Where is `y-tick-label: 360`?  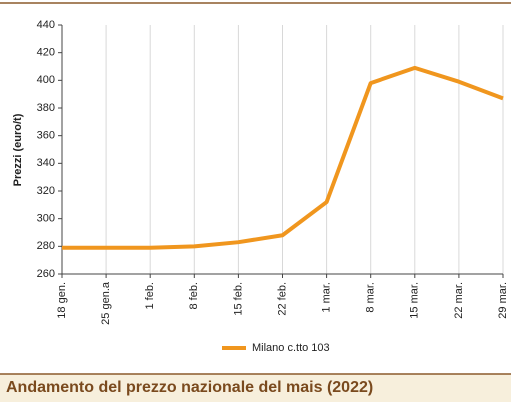
y-tick-label: 360 is located at coordinates (46, 136).